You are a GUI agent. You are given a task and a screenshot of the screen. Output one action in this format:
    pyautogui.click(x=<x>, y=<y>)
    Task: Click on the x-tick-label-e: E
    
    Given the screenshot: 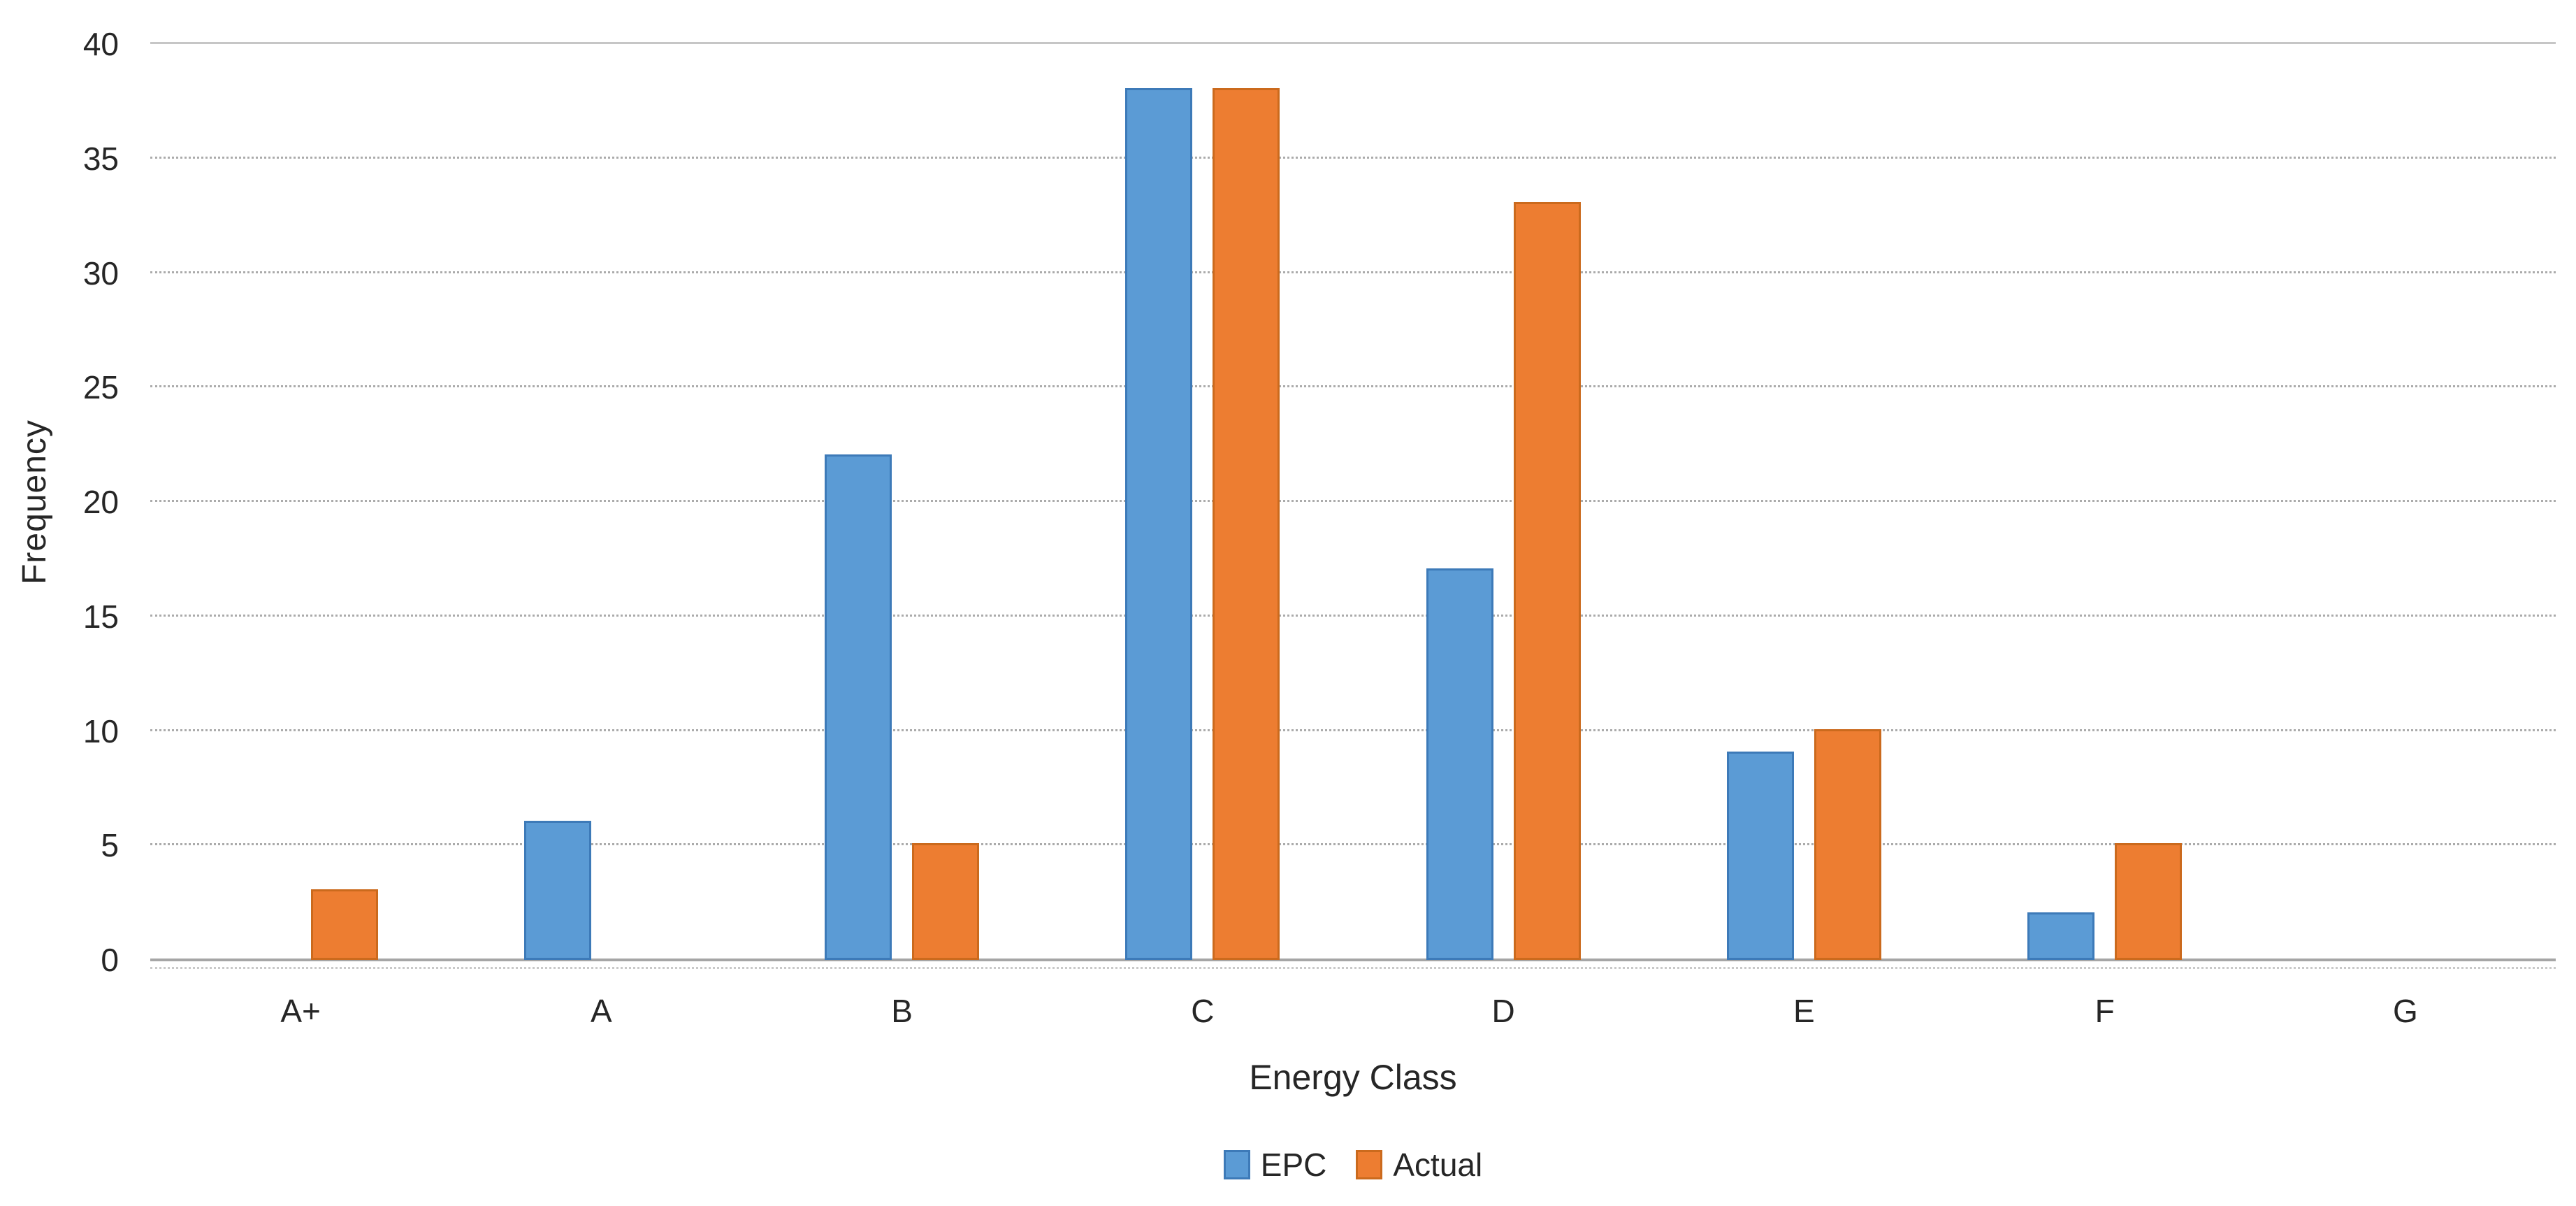 What is the action you would take?
    pyautogui.click(x=1804, y=1011)
    